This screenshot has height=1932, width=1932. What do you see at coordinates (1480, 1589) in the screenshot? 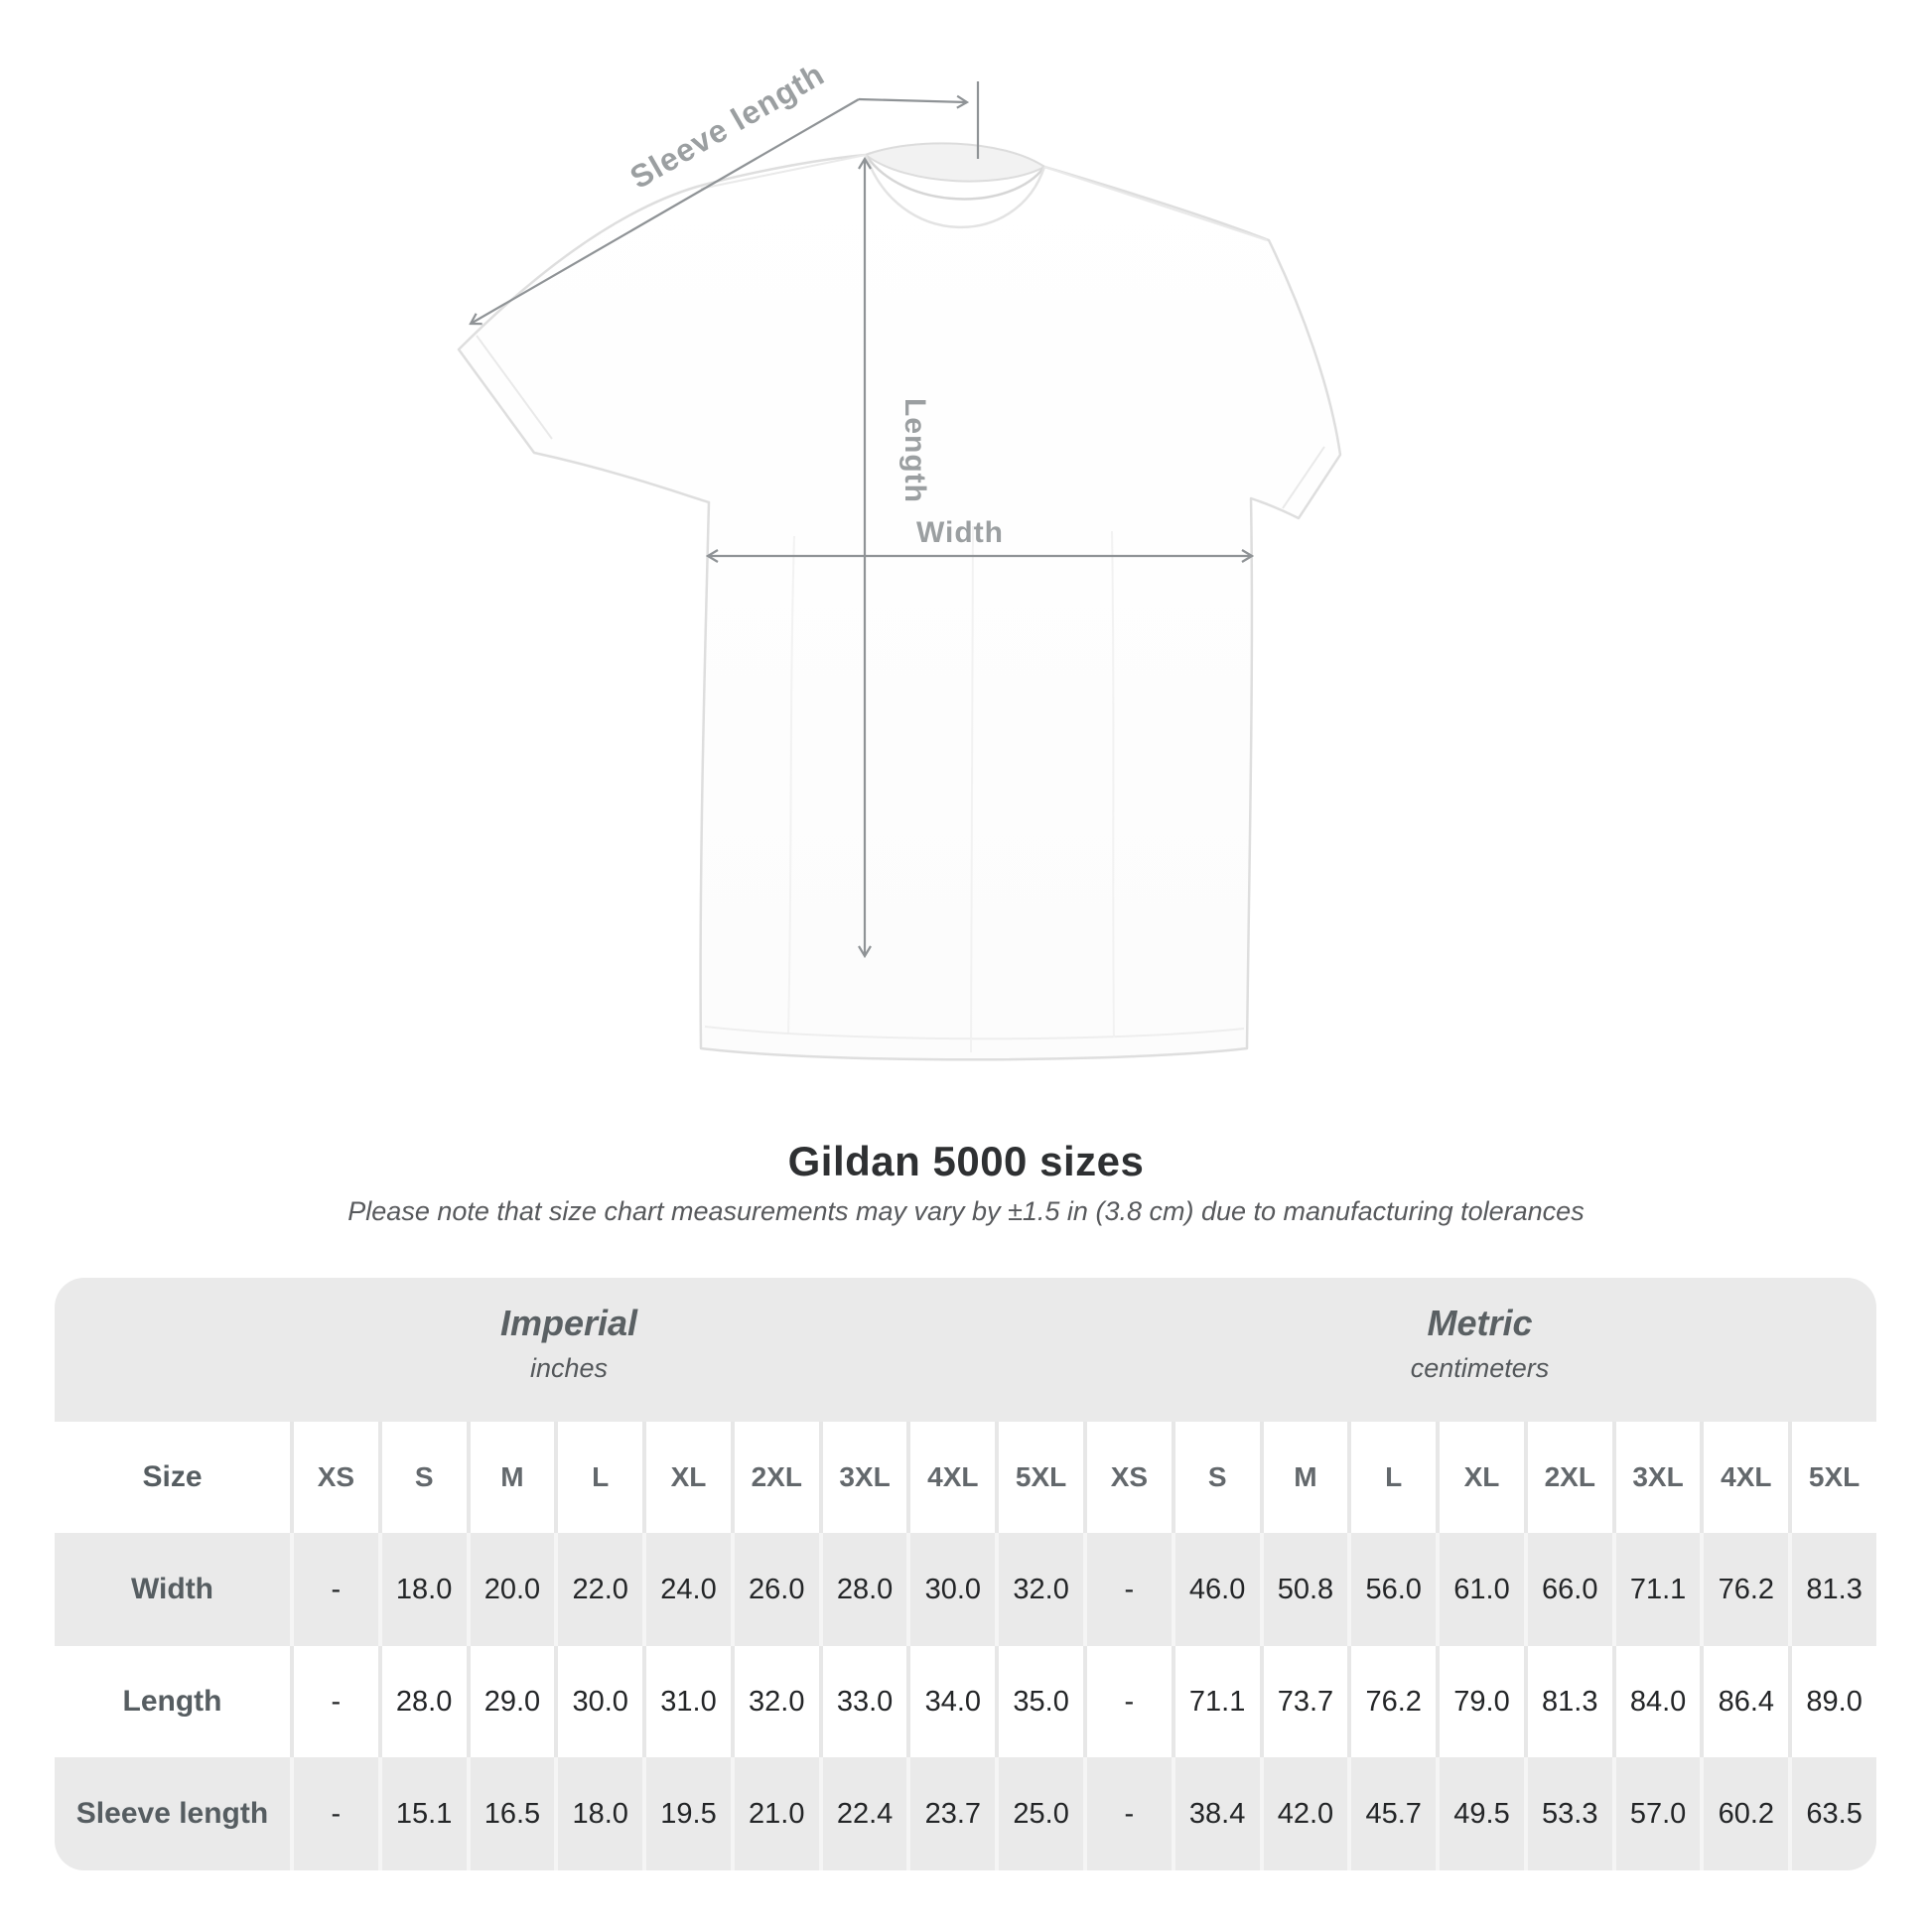
I see `value-cell: 61.0` at bounding box center [1480, 1589].